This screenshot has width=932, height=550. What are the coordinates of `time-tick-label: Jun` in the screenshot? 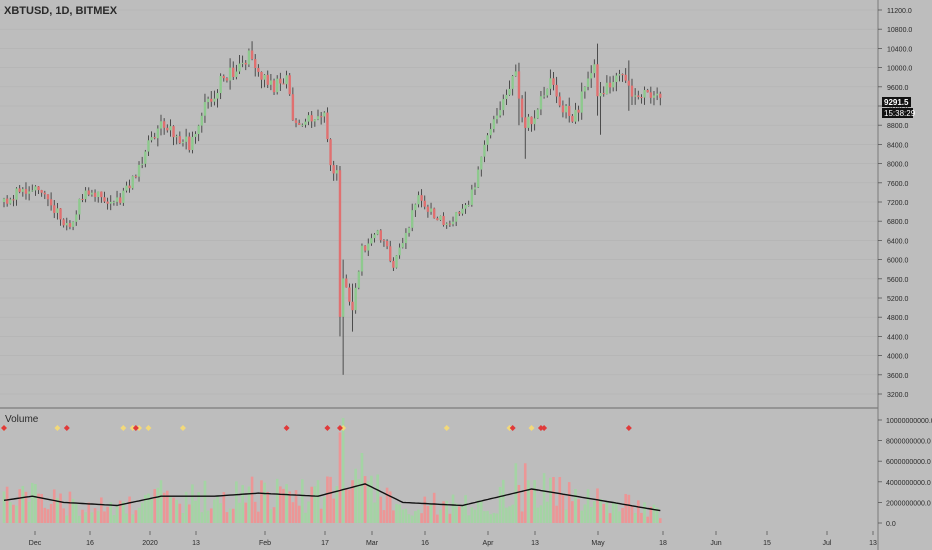 It's located at (715, 543).